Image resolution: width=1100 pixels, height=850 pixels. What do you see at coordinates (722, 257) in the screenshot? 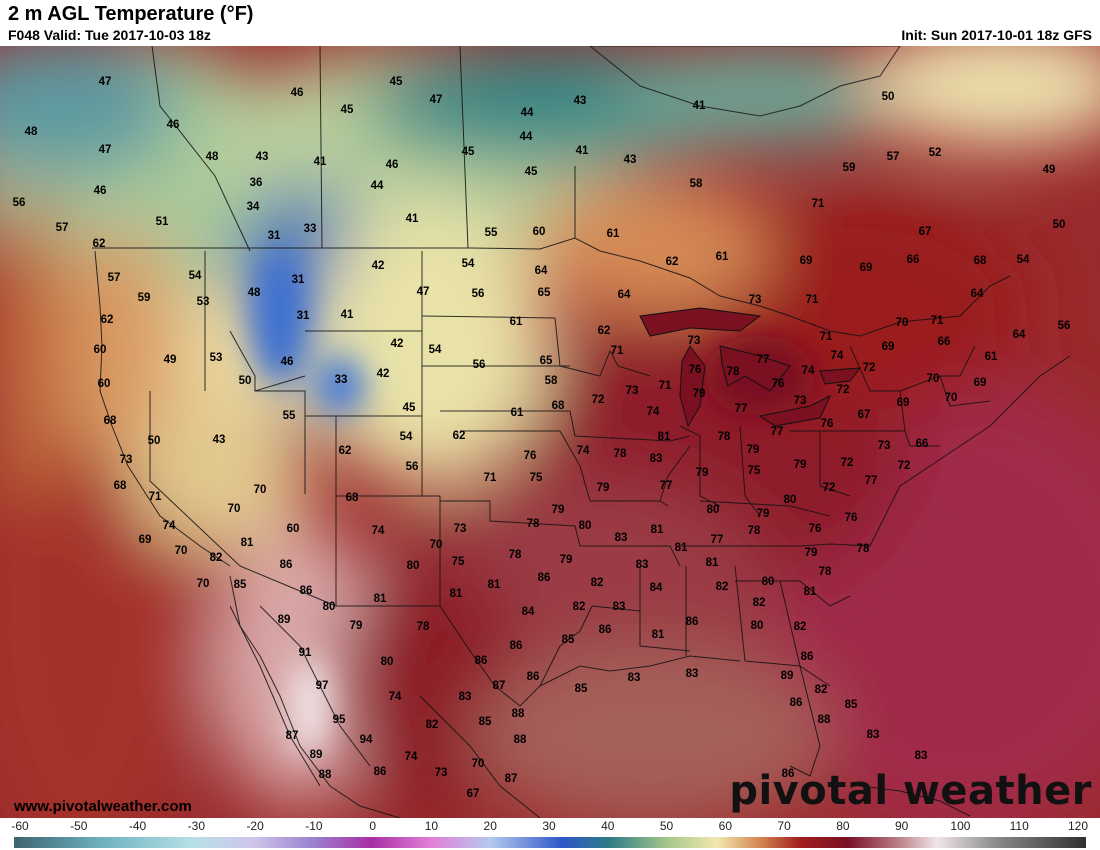
I see `temperature-value: 61` at bounding box center [722, 257].